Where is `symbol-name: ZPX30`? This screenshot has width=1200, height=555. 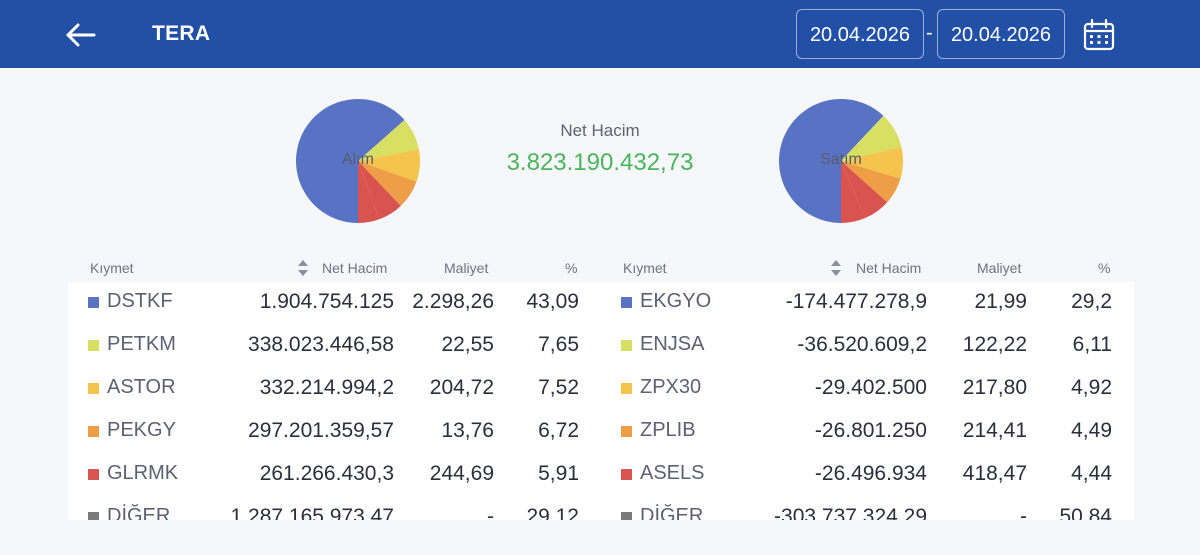
symbol-name: ZPX30 is located at coordinates (671, 387).